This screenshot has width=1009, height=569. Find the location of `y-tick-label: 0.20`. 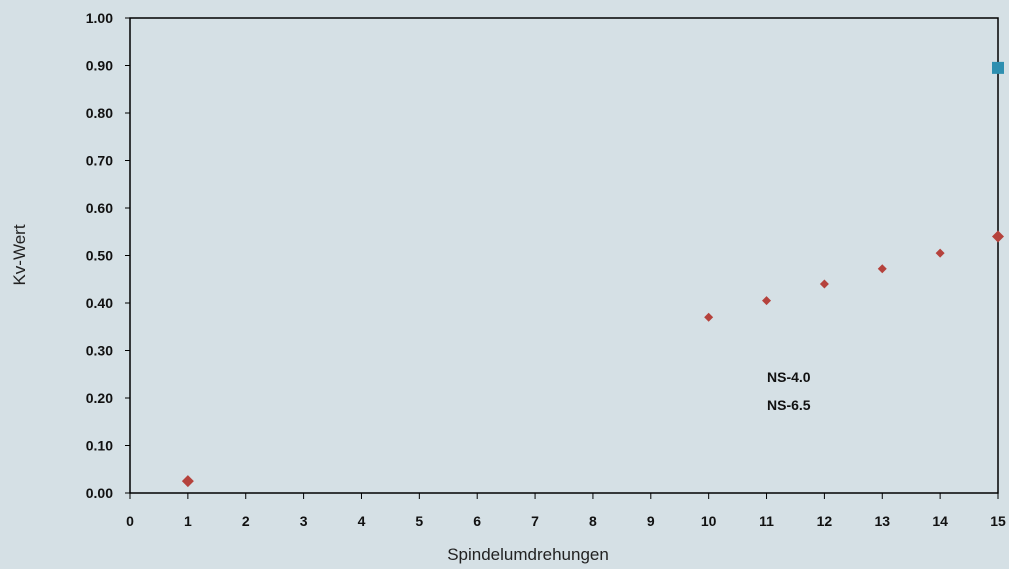

y-tick-label: 0.20 is located at coordinates (99, 398).